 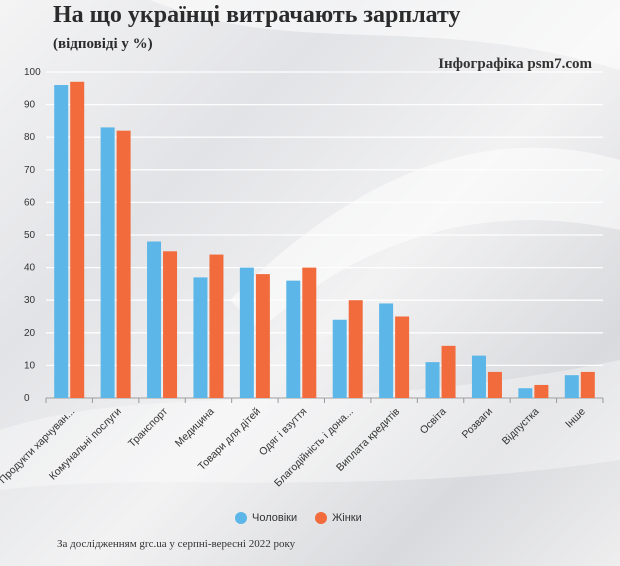 I want to click on y-tick-label: 80, so click(x=30, y=137).